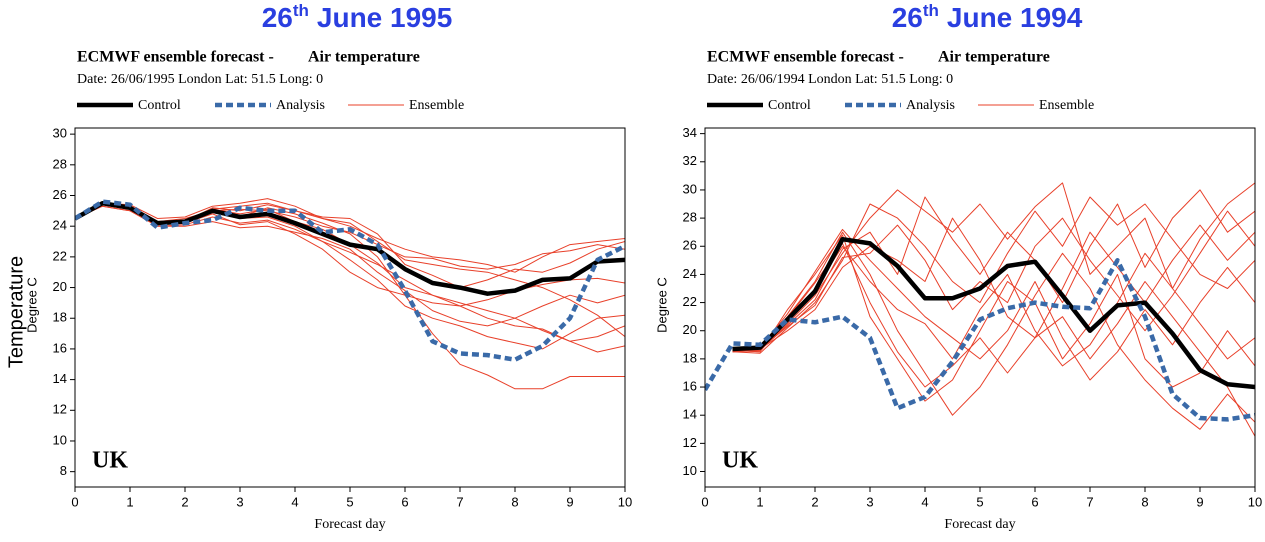  What do you see at coordinates (384, 17) in the screenshot?
I see `title-rest: June 1995` at bounding box center [384, 17].